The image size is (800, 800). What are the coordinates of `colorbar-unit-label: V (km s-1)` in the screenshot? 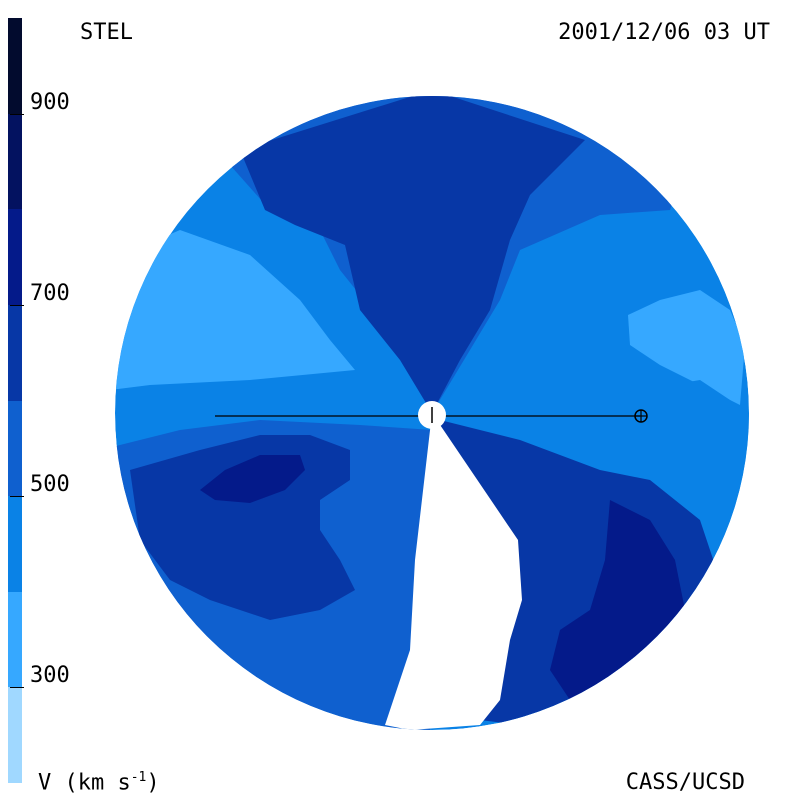 It's located at (99, 782).